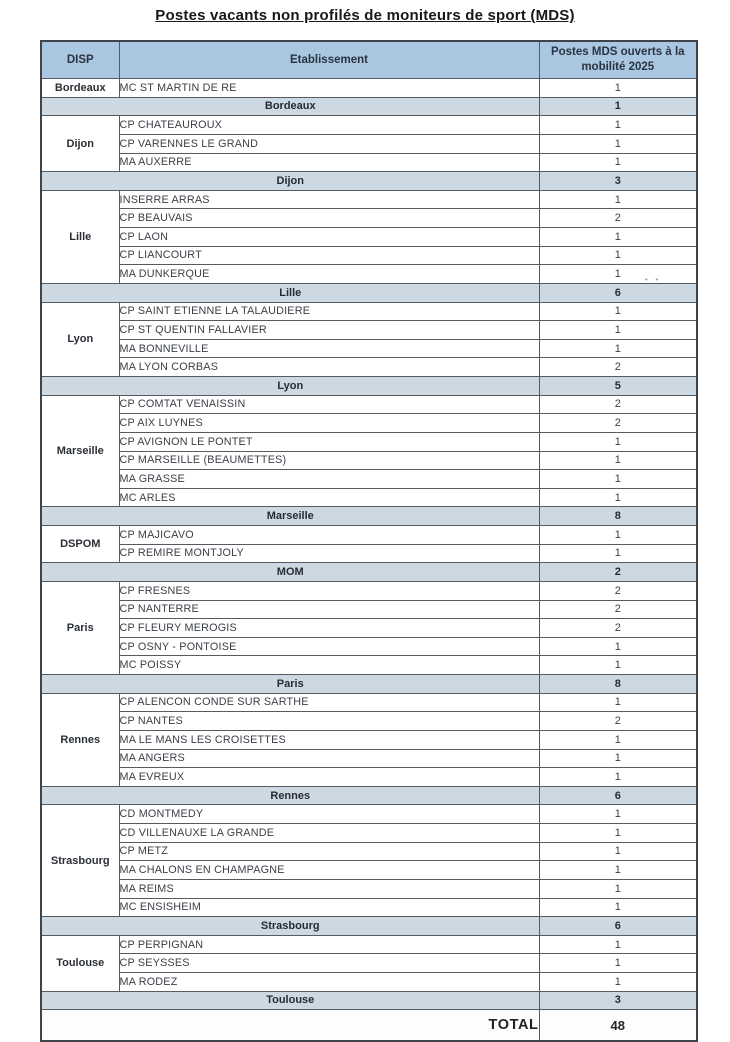  Describe the element at coordinates (618, 516) in the screenshot. I see `subtotal-count: 8` at that location.